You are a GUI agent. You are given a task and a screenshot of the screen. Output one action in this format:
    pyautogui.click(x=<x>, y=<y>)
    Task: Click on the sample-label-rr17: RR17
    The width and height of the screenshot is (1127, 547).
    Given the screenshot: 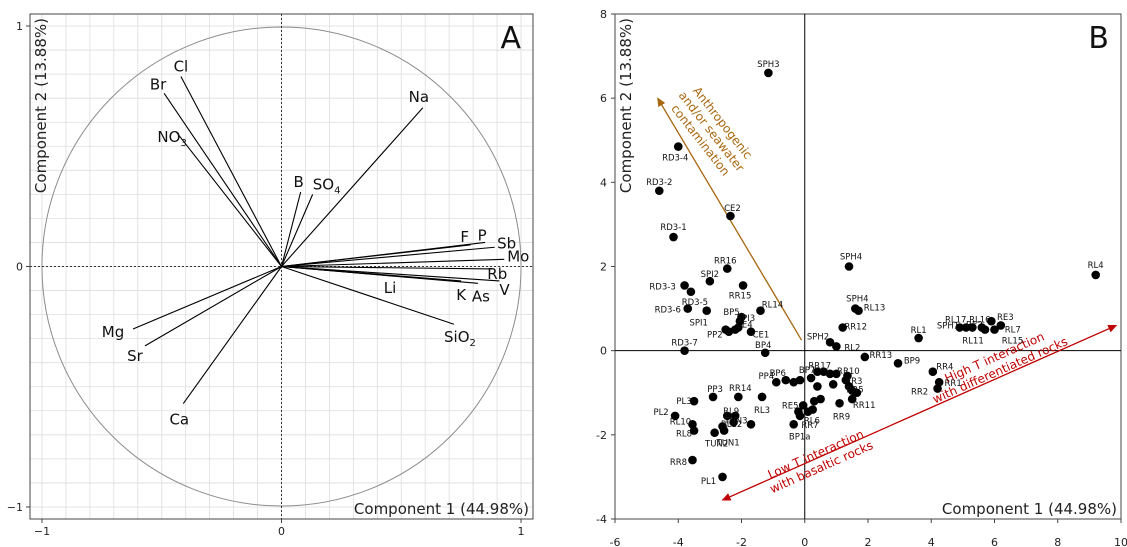 What is the action you would take?
    pyautogui.click(x=819, y=367)
    